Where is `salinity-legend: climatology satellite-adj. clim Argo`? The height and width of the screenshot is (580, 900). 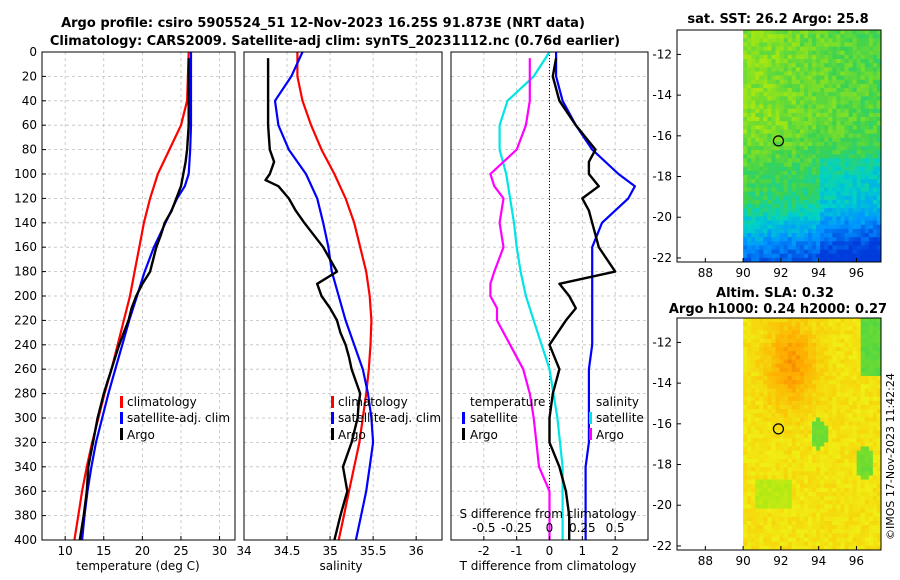 salinity-legend: climatology satellite-adj. clim Argo is located at coordinates (386, 418).